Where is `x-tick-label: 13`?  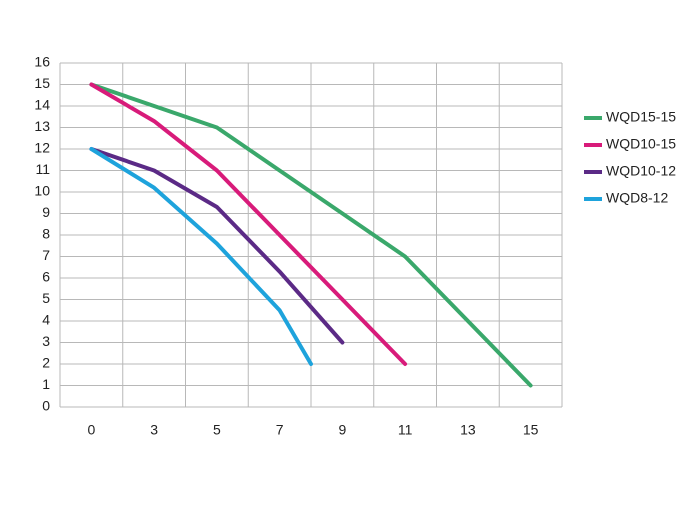
x-tick-label: 13 is located at coordinates (468, 430).